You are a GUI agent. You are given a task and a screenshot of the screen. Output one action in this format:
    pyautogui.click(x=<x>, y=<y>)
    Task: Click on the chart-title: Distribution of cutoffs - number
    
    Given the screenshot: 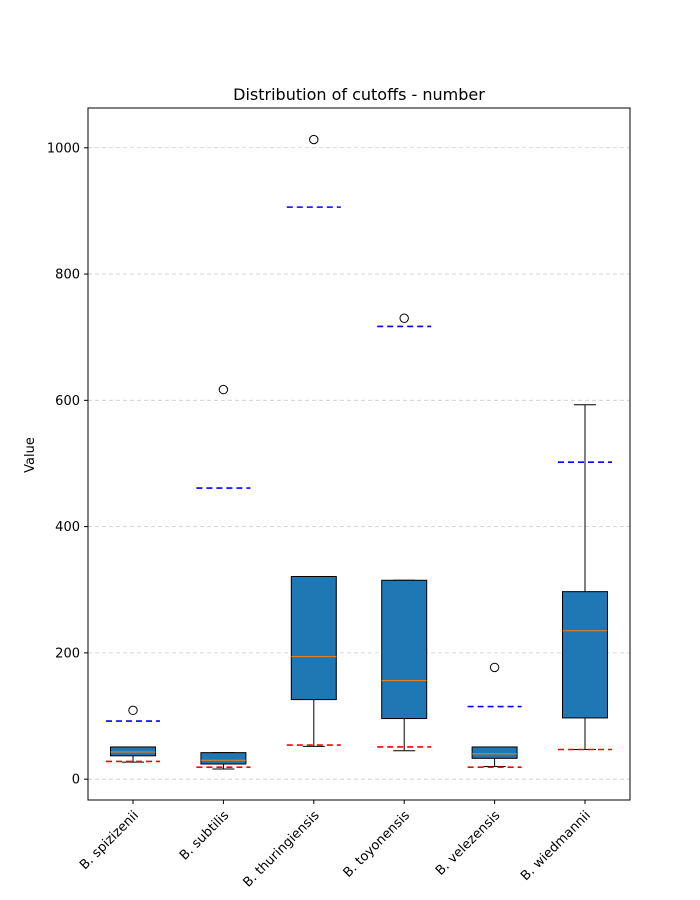 What is the action you would take?
    pyautogui.click(x=359, y=94)
    